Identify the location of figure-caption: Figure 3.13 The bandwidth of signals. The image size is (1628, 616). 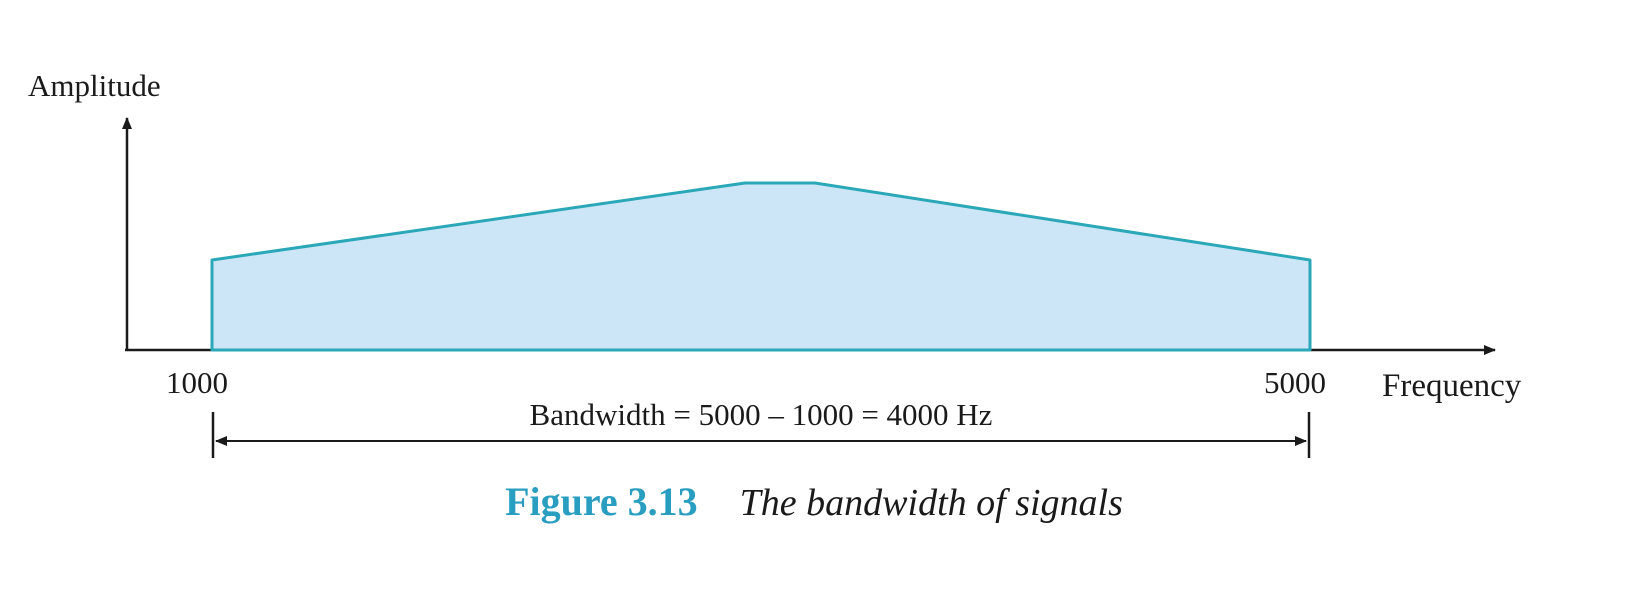
(814, 501).